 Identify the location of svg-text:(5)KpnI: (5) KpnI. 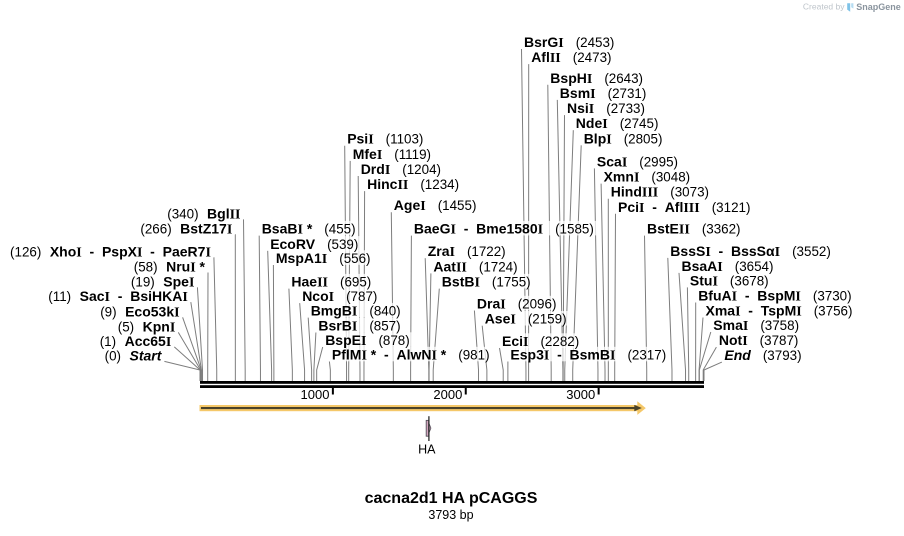
(147, 326).